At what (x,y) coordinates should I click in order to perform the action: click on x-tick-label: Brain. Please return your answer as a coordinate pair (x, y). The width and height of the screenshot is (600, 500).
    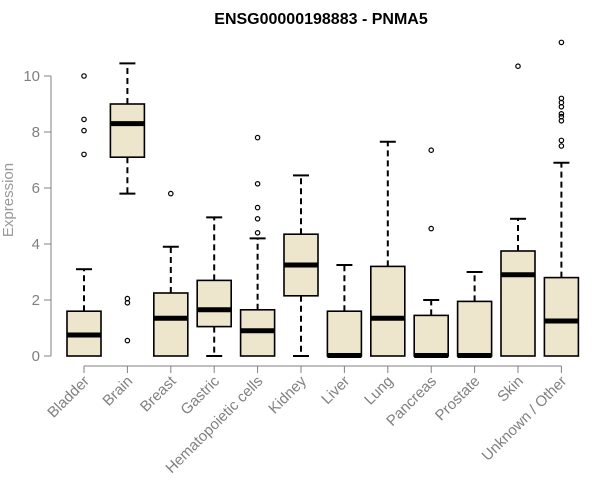
    Looking at the image, I should click on (117, 391).